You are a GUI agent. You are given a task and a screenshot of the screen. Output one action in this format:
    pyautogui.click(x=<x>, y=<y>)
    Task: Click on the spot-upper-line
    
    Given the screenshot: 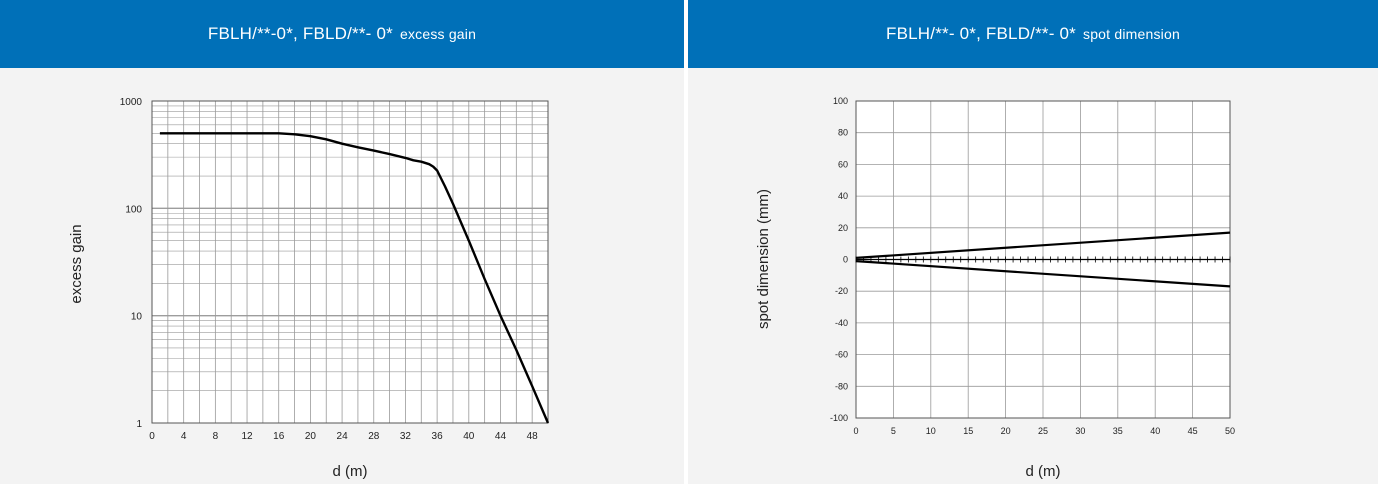 What is the action you would take?
    pyautogui.click(x=1043, y=245)
    